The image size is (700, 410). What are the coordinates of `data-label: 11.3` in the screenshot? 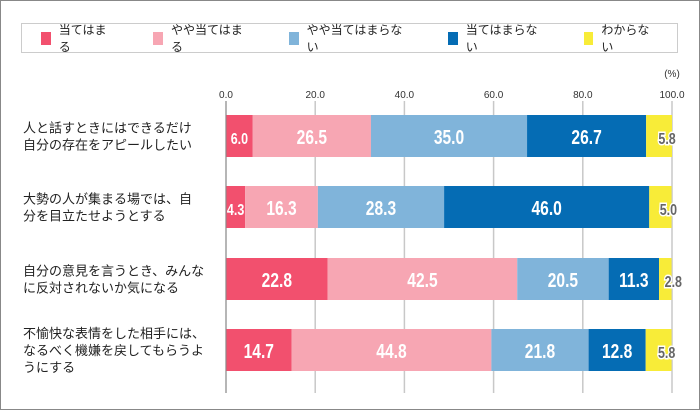 It's located at (634, 280).